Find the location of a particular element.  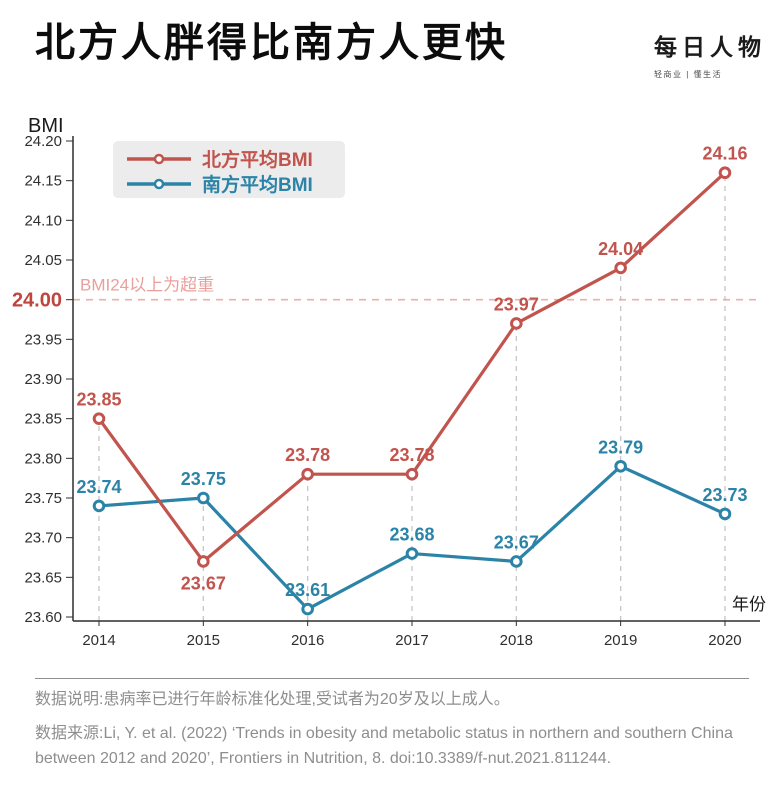

north-data-point-label: 24.16 is located at coordinates (724, 154).